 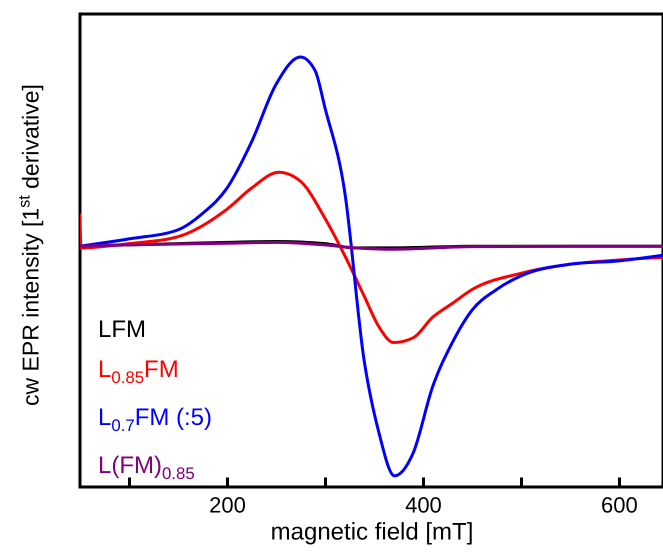 I want to click on x-axis-title: magnetic field [mT], so click(x=372, y=532).